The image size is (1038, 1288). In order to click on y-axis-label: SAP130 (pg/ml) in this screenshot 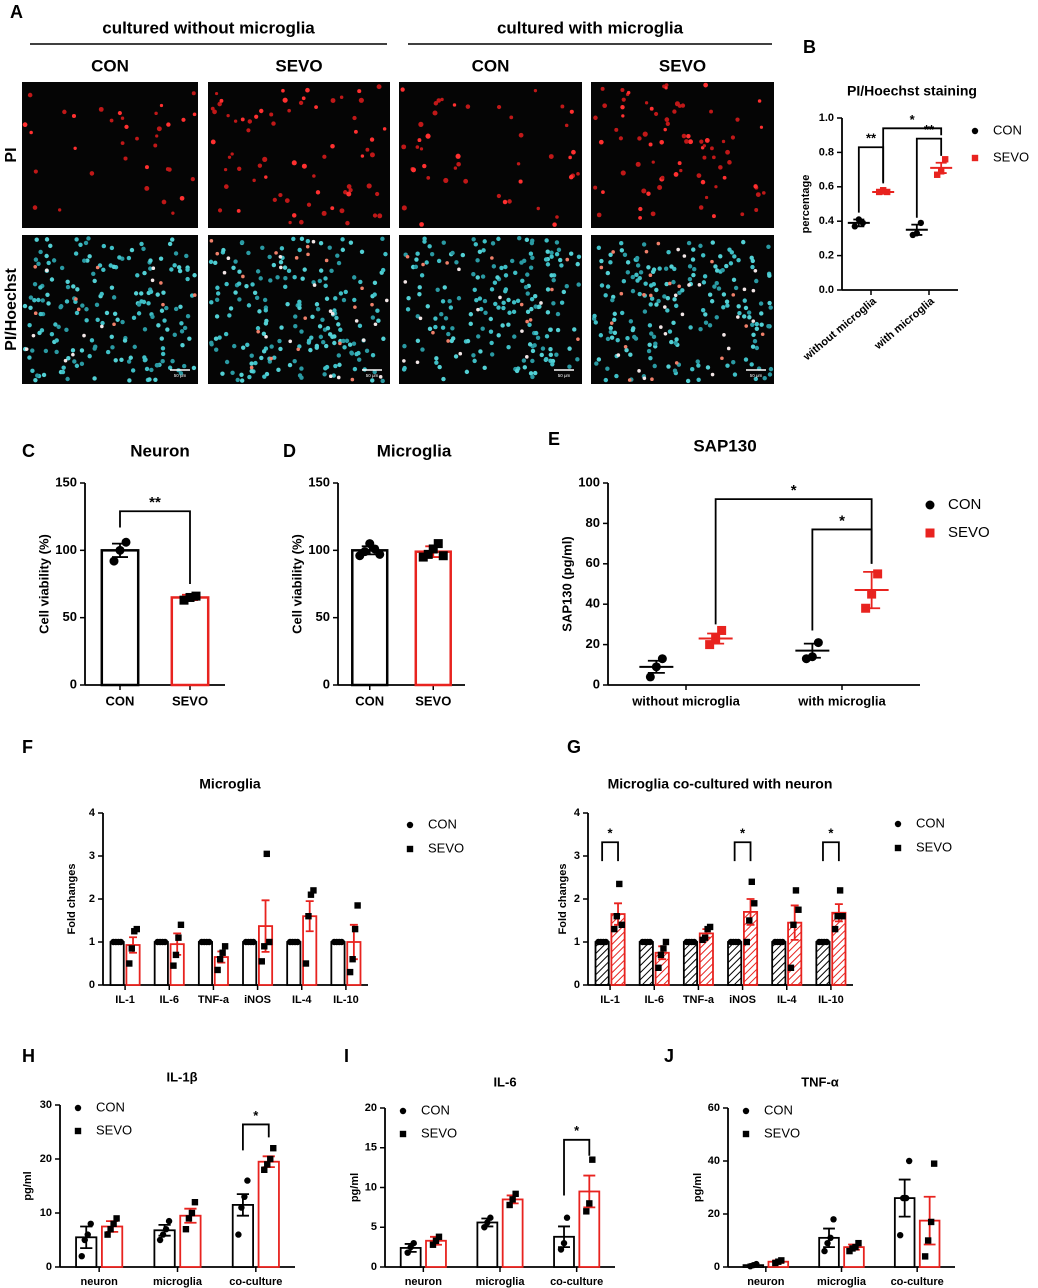, I will do `click(566, 583)`.